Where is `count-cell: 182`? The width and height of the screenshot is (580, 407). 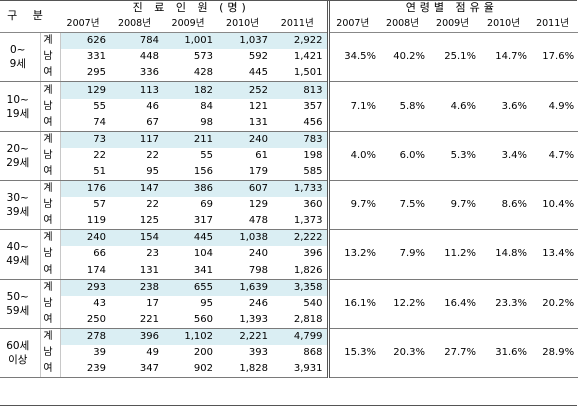 count-cell: 182 is located at coordinates (190, 90).